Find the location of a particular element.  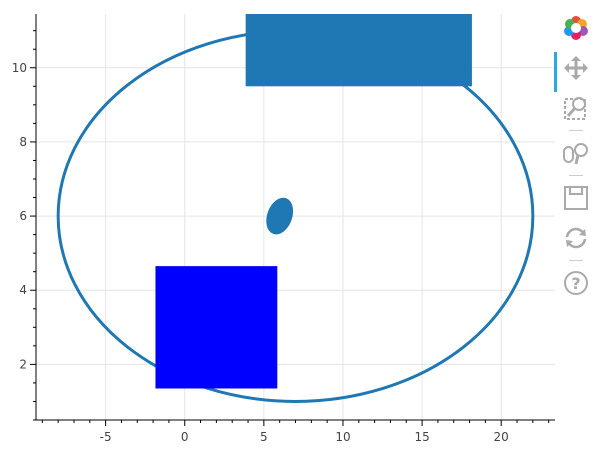

y-tick-label: 2 is located at coordinates (23, 364).